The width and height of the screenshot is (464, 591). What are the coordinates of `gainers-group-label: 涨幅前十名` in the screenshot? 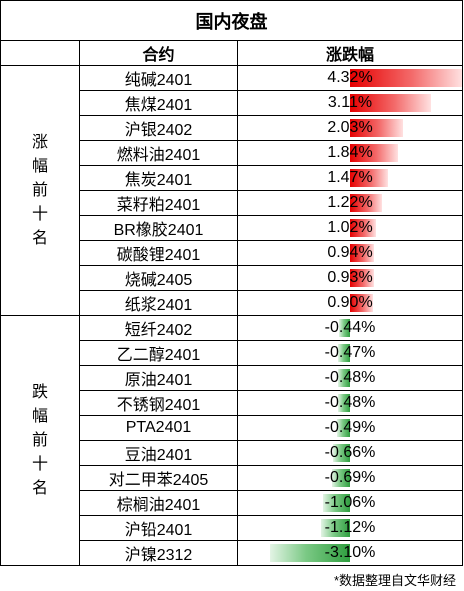 It's located at (40, 190).